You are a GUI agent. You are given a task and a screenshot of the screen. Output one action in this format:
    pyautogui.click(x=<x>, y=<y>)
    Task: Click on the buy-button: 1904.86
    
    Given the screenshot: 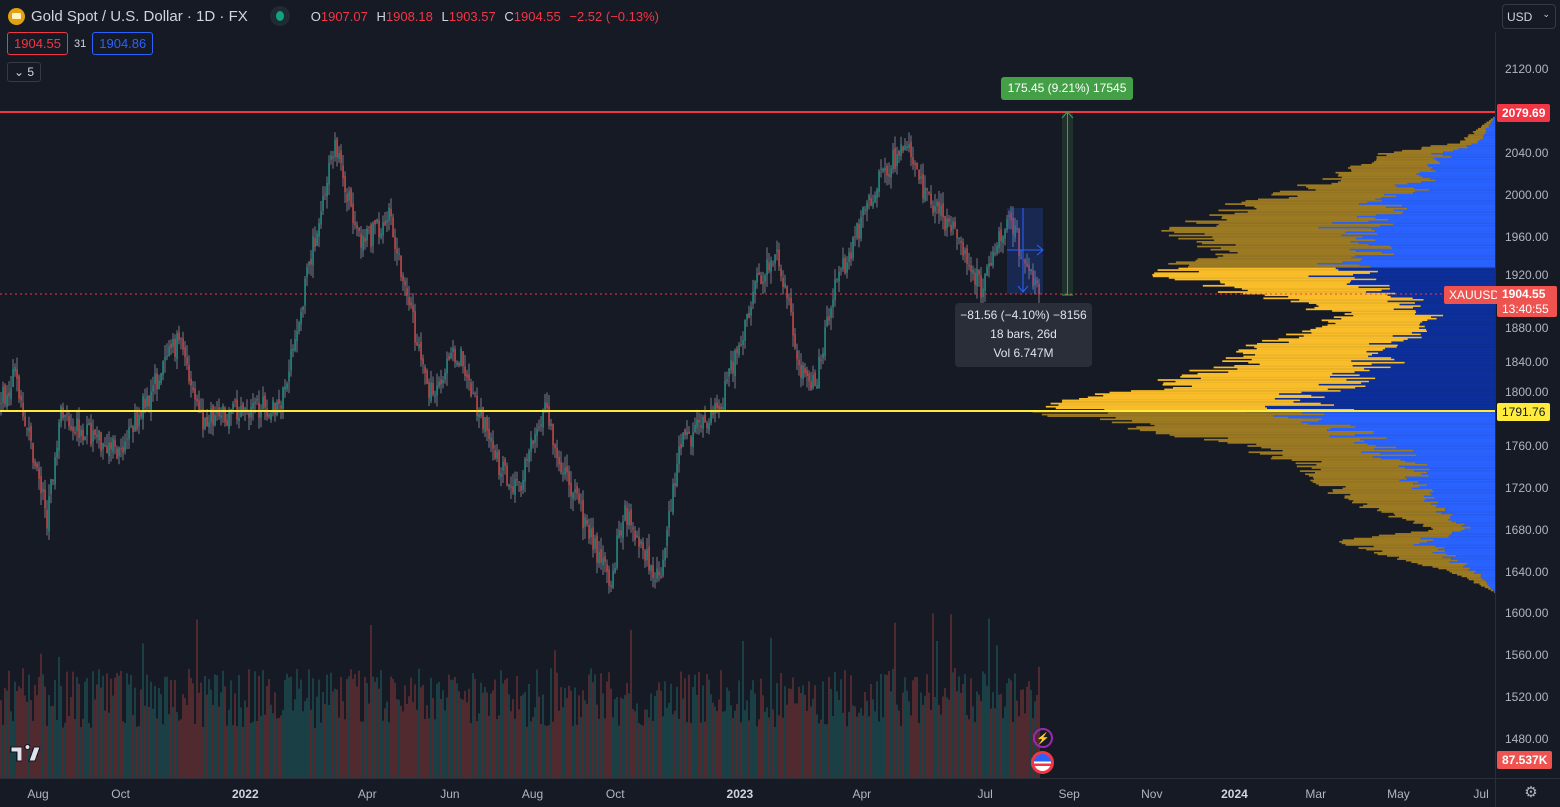 What is the action you would take?
    pyautogui.click(x=123, y=43)
    